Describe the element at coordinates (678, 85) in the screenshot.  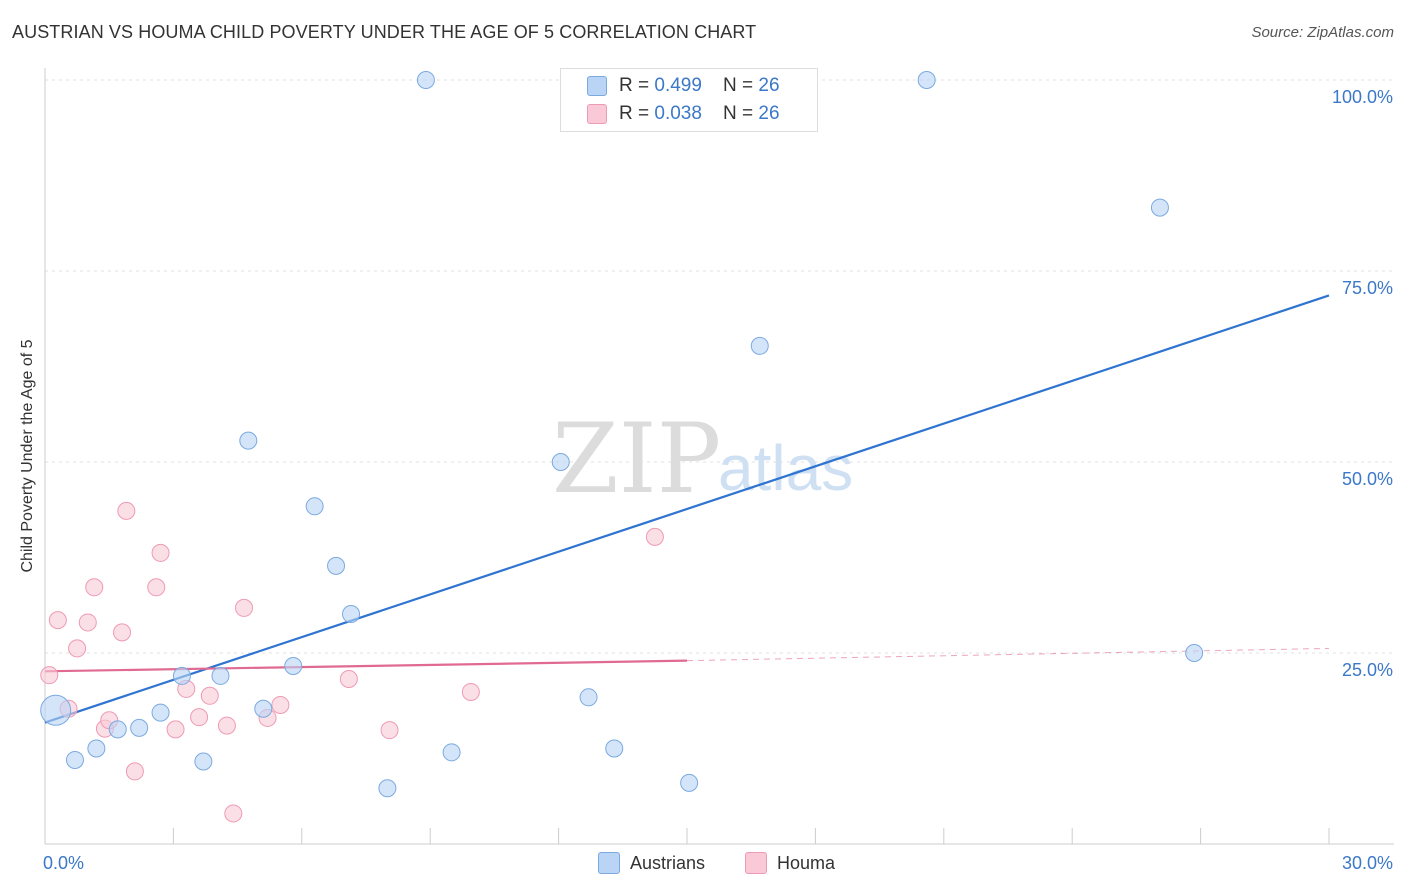
I see `austrians-r-value: 0.499` at that location.